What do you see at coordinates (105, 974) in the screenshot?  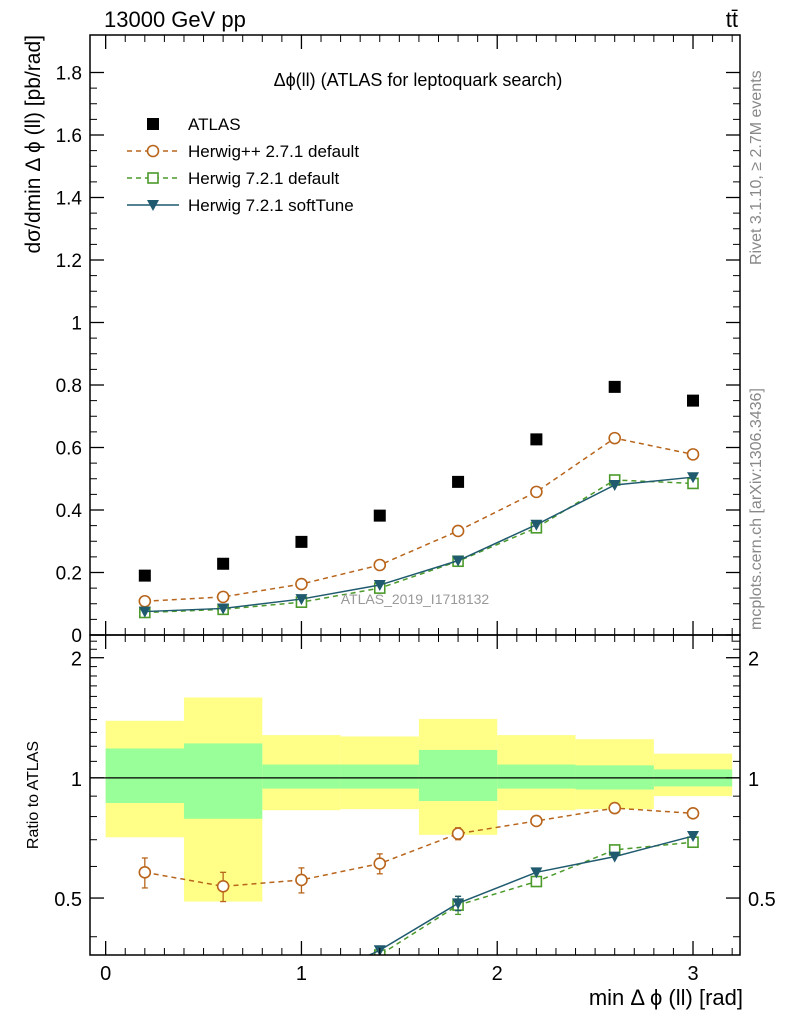 I see `x-tick-label: 0` at bounding box center [105, 974].